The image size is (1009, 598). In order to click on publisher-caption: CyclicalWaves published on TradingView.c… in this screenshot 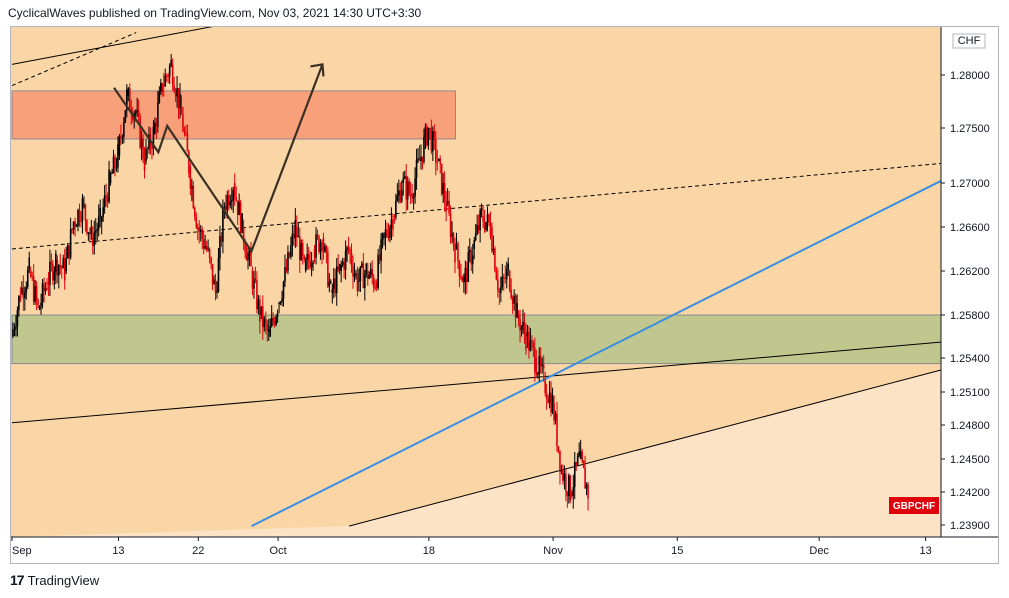, I will do `click(215, 13)`.